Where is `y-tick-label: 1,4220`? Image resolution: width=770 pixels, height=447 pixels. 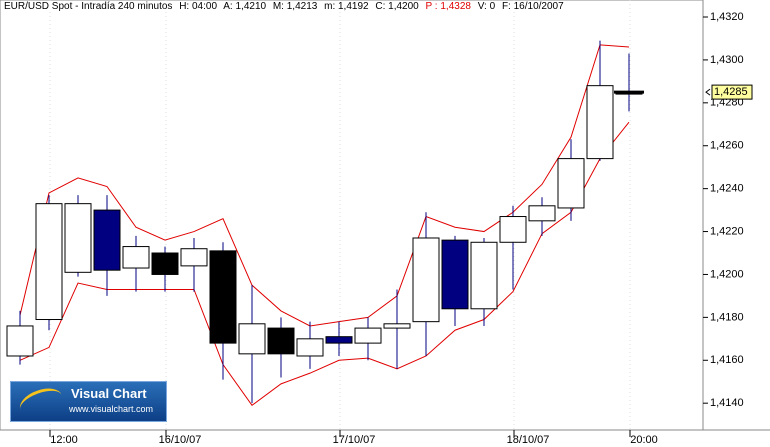
y-tick-label: 1,4220 is located at coordinates (727, 231).